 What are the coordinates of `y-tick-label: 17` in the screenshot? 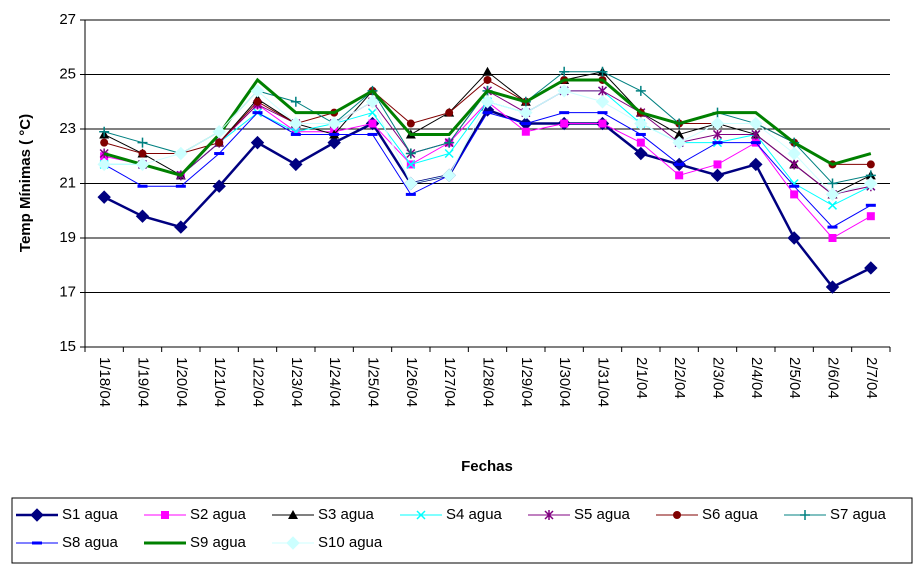 It's located at (67, 291).